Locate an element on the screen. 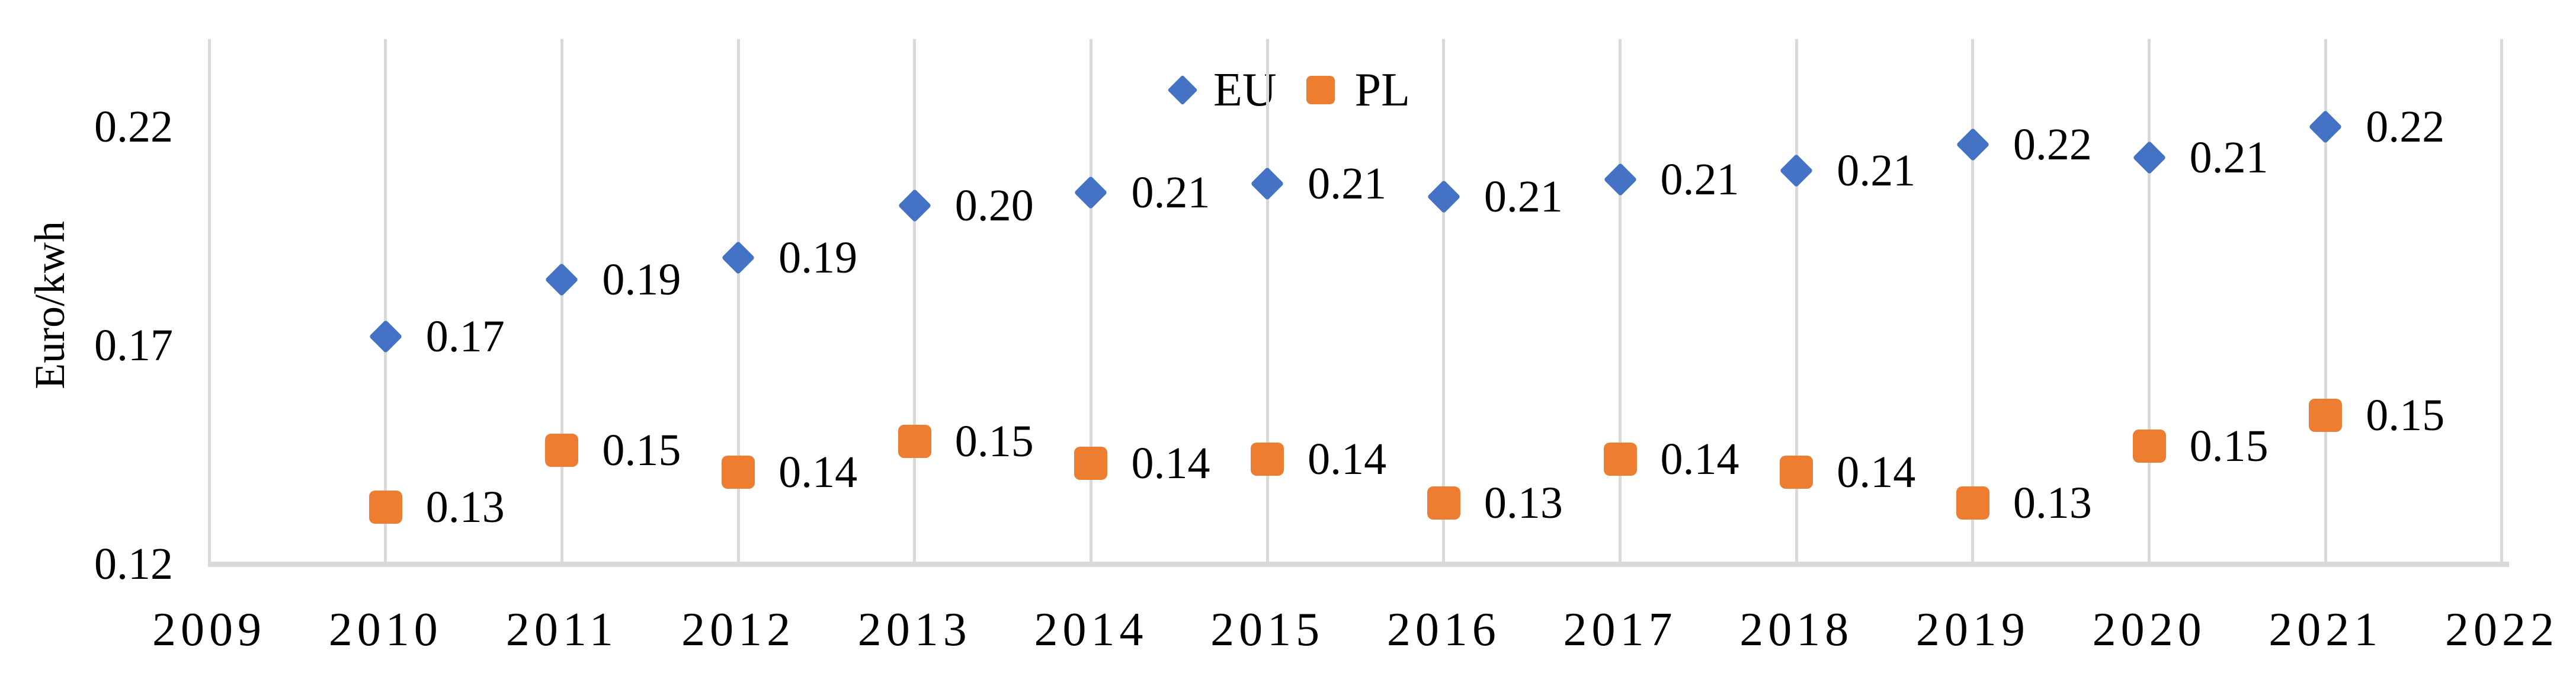 The width and height of the screenshot is (2576, 676). x-tick-label: 2010 is located at coordinates (386, 630).